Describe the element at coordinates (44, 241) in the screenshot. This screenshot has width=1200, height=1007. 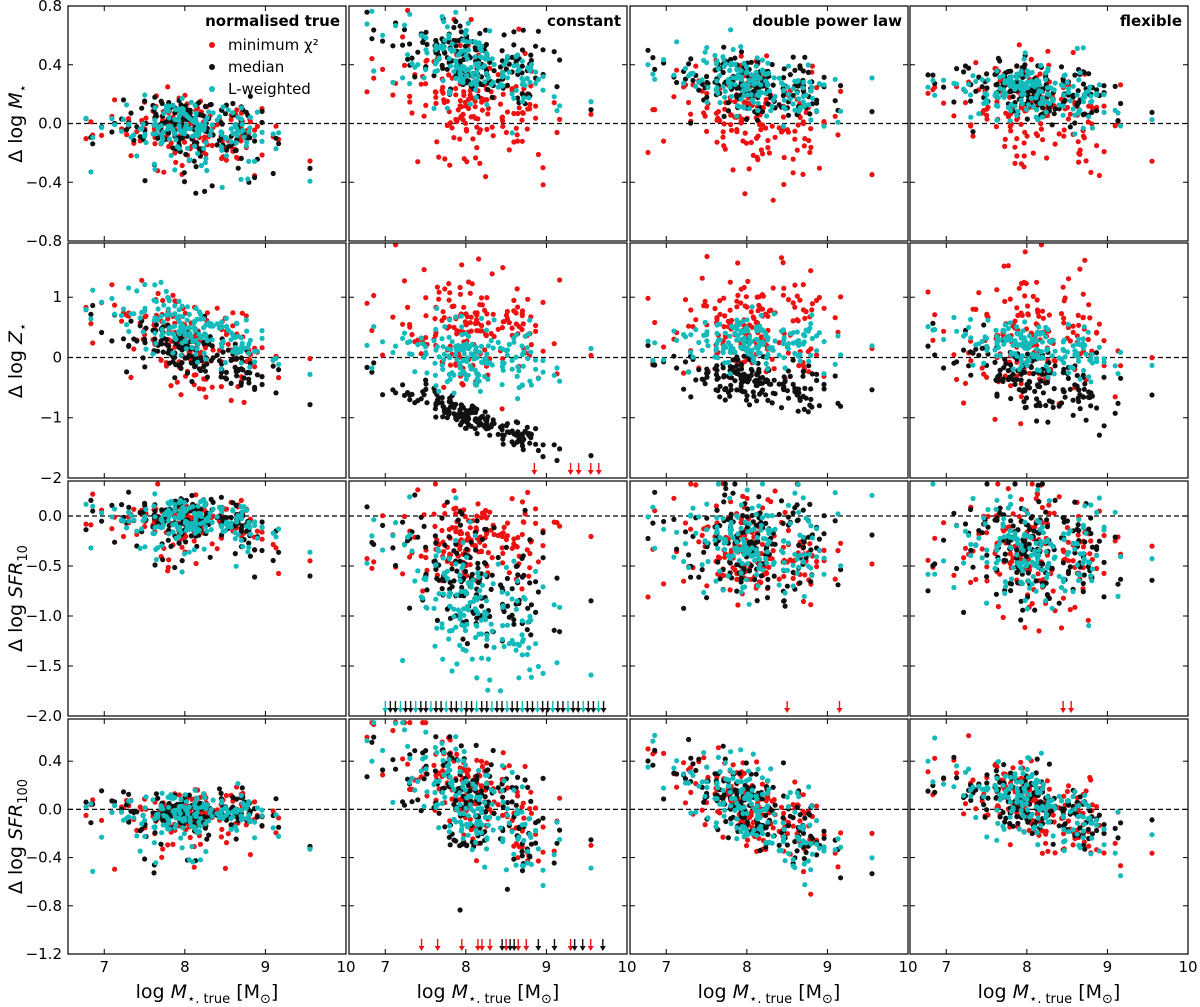
I see `y-tick-label: −0.8` at that location.